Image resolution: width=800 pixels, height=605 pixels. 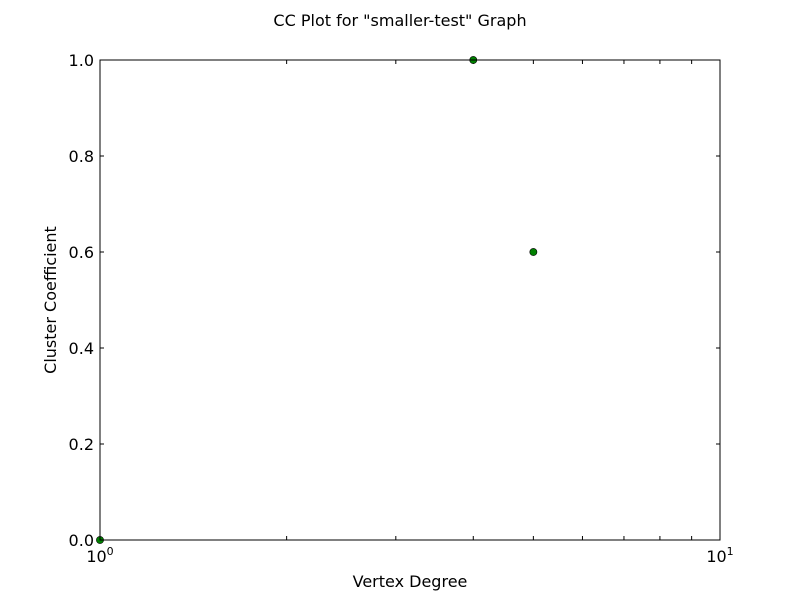 What do you see at coordinates (50, 300) in the screenshot?
I see `y-axis-label: Cluster Coefficient` at bounding box center [50, 300].